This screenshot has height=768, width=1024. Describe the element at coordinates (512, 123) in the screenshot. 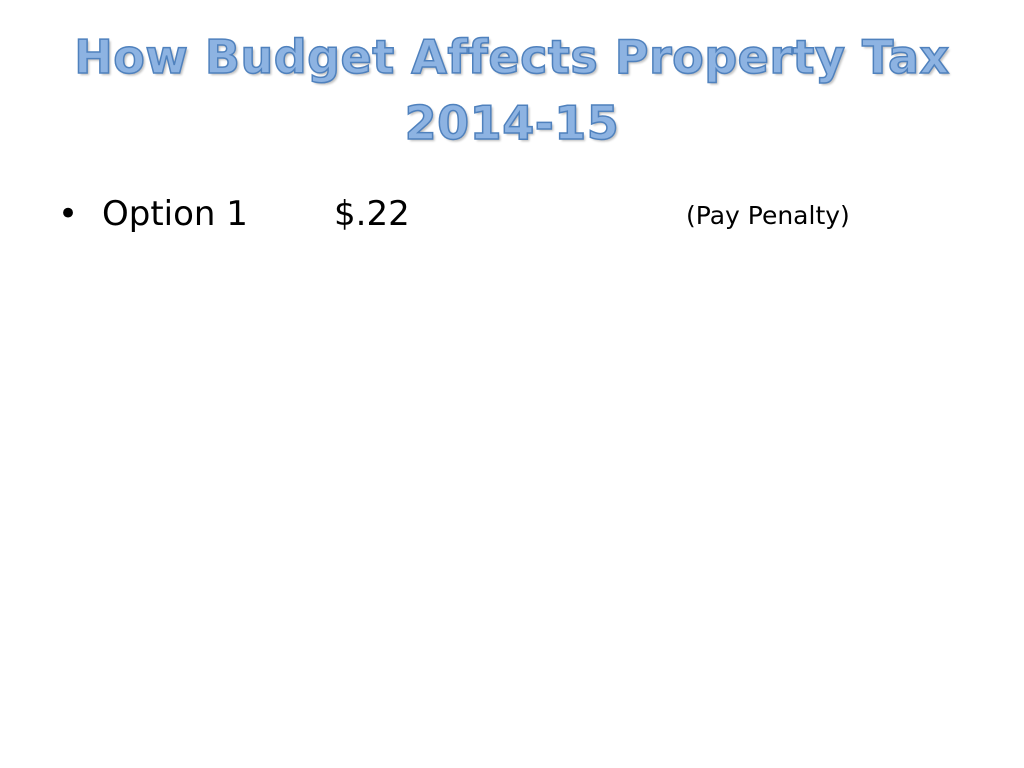

I see `slide-title-line-2: 2014-15` at that location.